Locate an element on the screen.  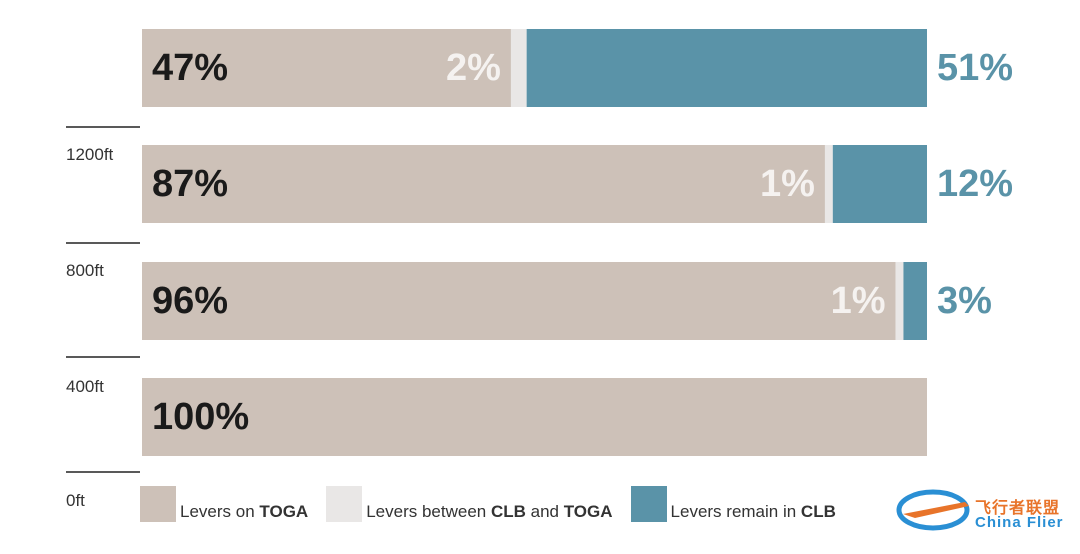
label-clb-2: 3% is located at coordinates (964, 301).